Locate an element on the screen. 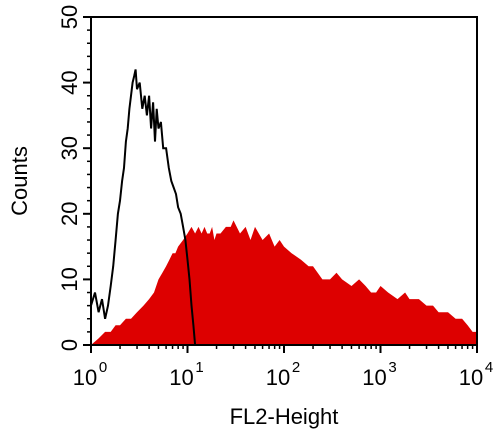 The image size is (501, 435). y-tick-label: 0 is located at coordinates (69, 345).